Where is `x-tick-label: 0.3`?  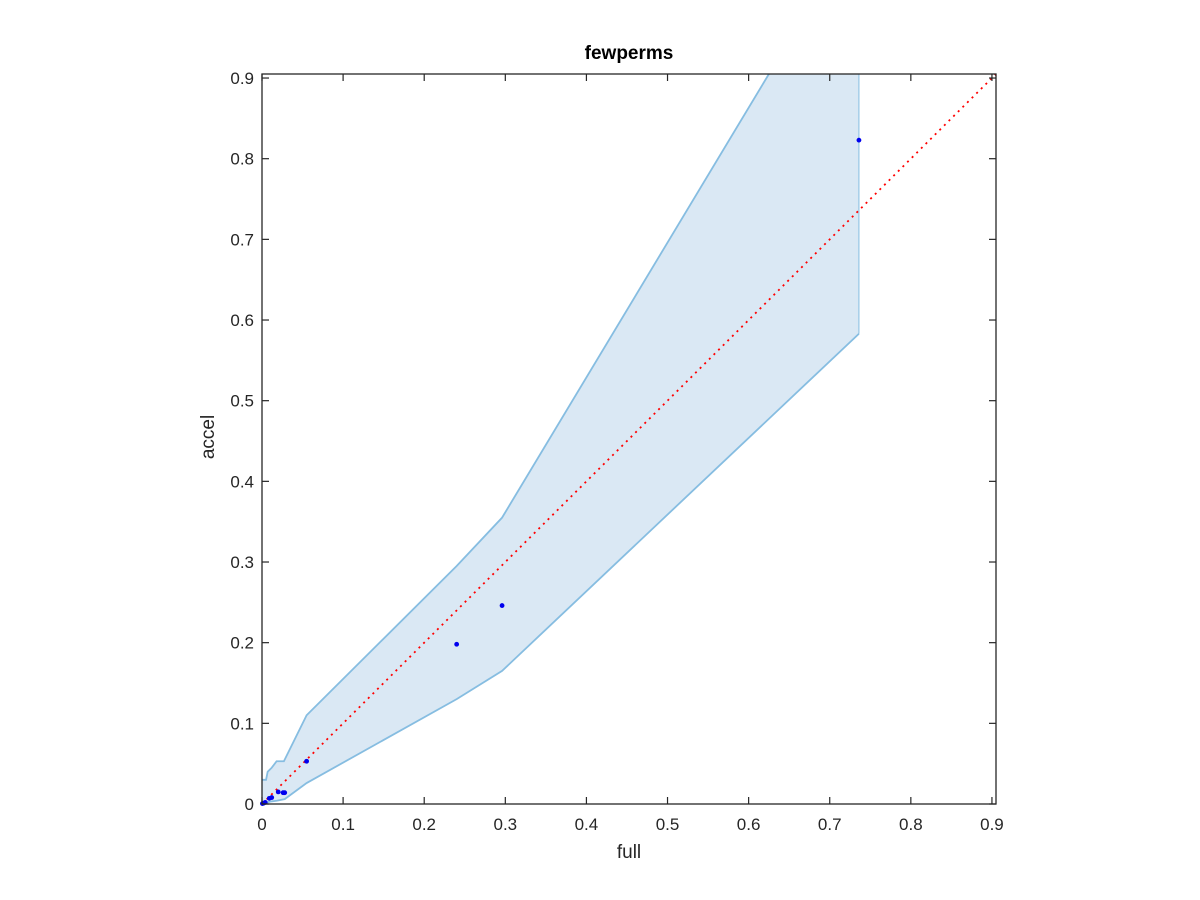
x-tick-label: 0.3 is located at coordinates (505, 824).